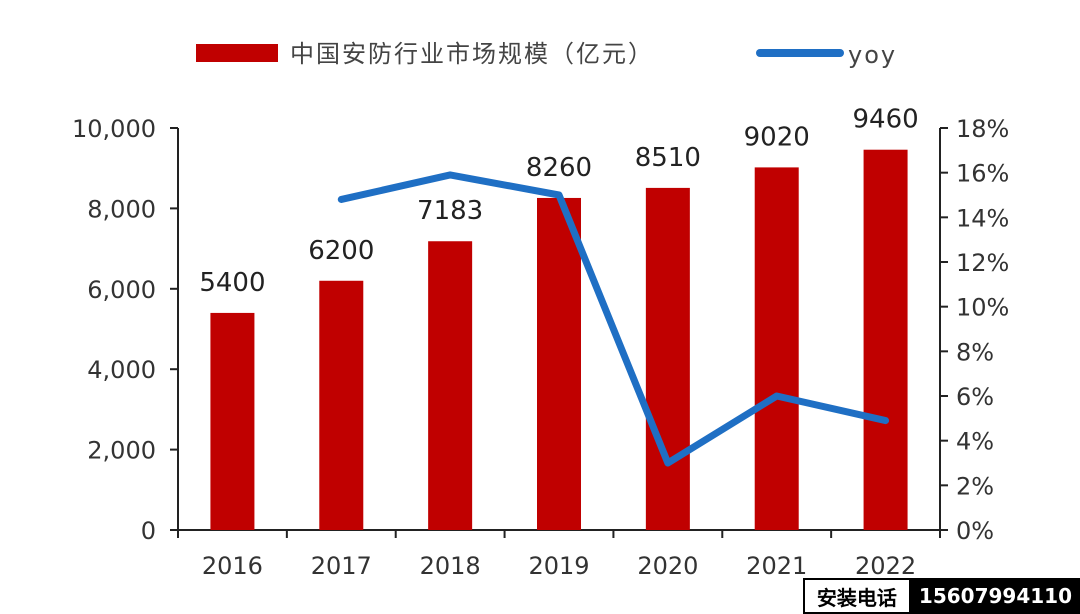 Image resolution: width=1080 pixels, height=614 pixels. I want to click on bar-2017, so click(341, 405).